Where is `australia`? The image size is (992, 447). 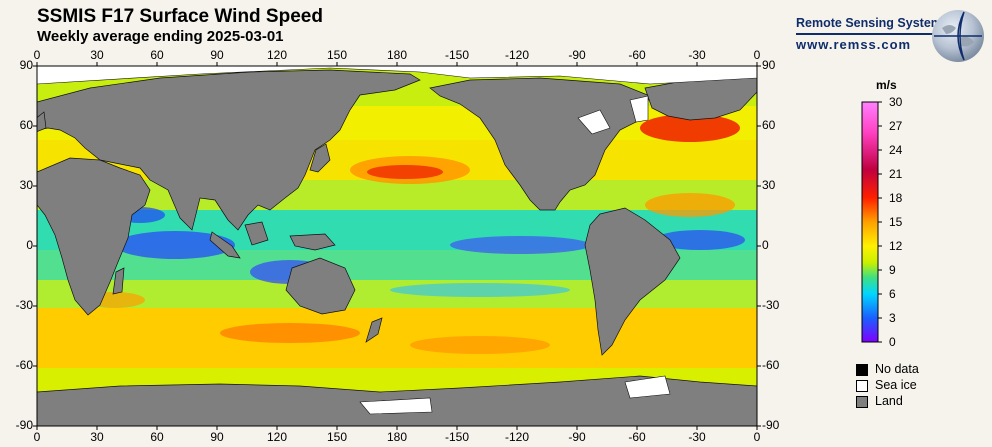 australia is located at coordinates (320, 286).